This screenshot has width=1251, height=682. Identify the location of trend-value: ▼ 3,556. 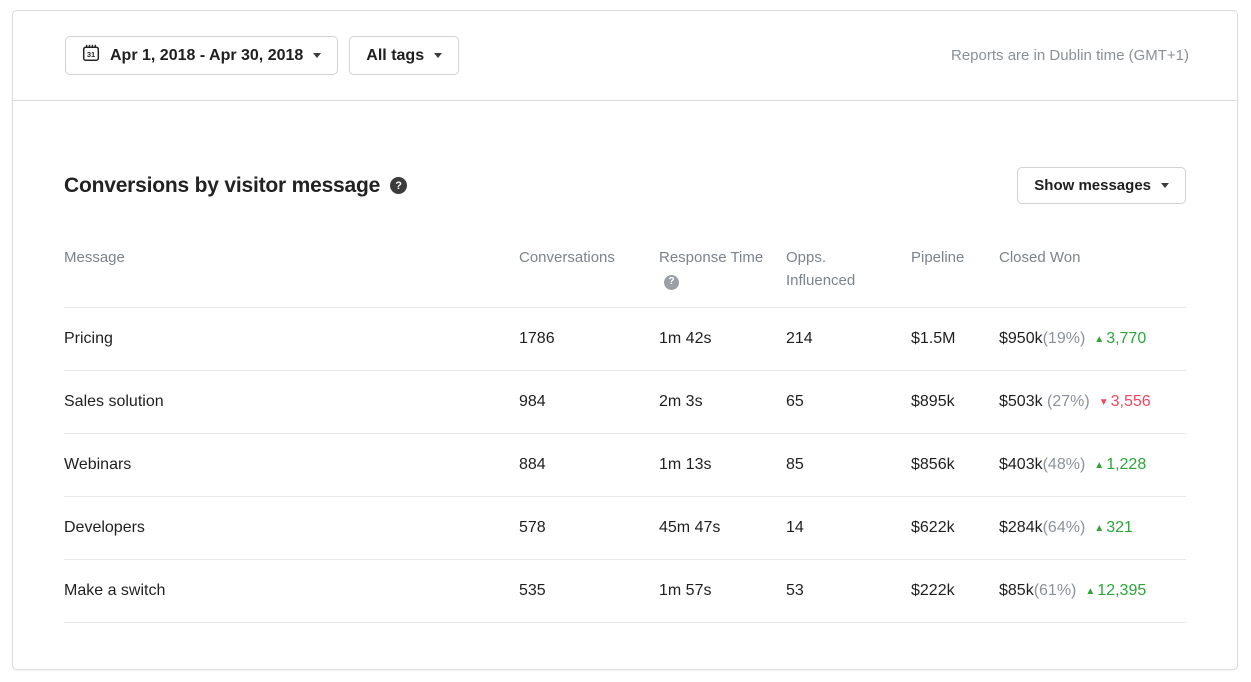
(1124, 401).